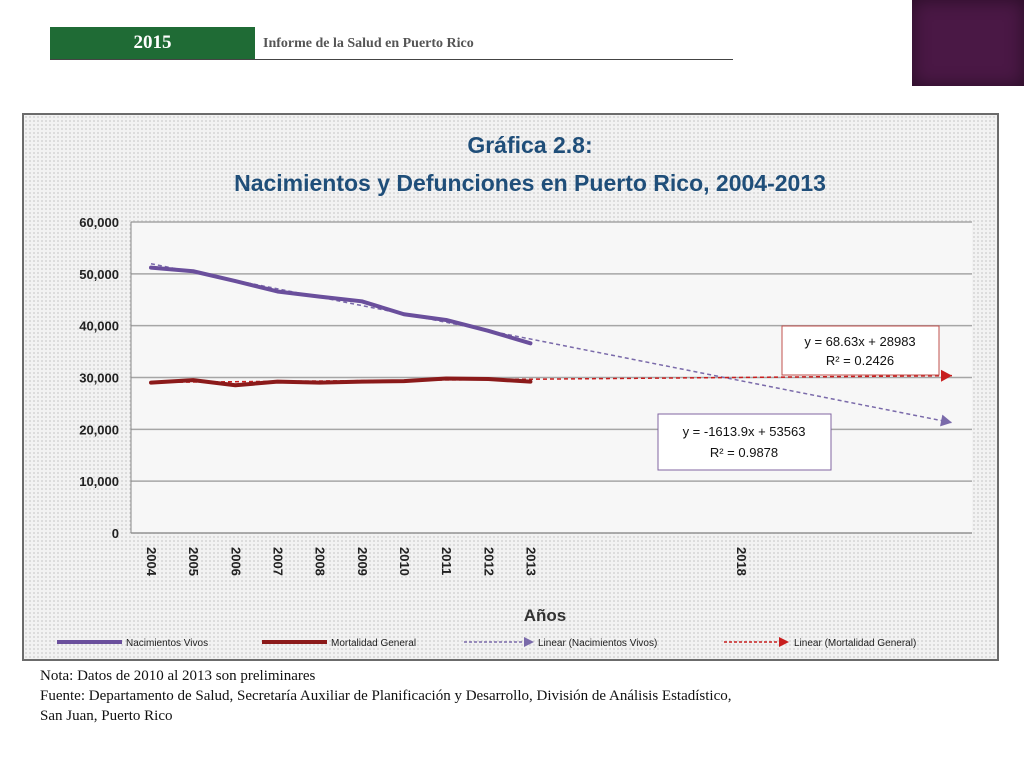  I want to click on trend-equation-nacimientos: y = -1613.9x + 53563 R² = 0.9878, so click(744, 442).